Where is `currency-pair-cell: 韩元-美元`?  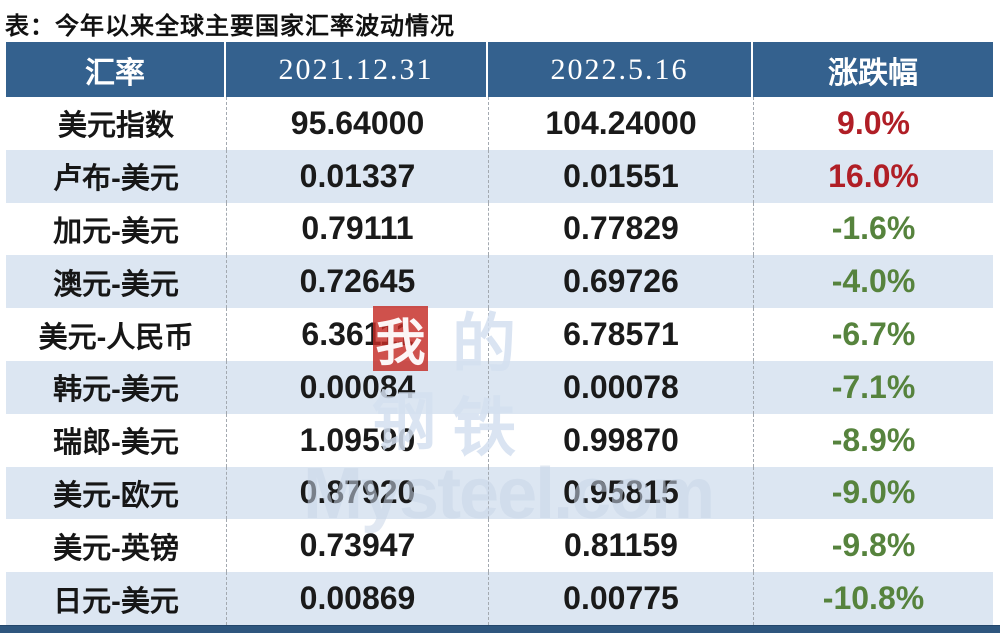 currency-pair-cell: 韩元-美元 is located at coordinates (116, 390).